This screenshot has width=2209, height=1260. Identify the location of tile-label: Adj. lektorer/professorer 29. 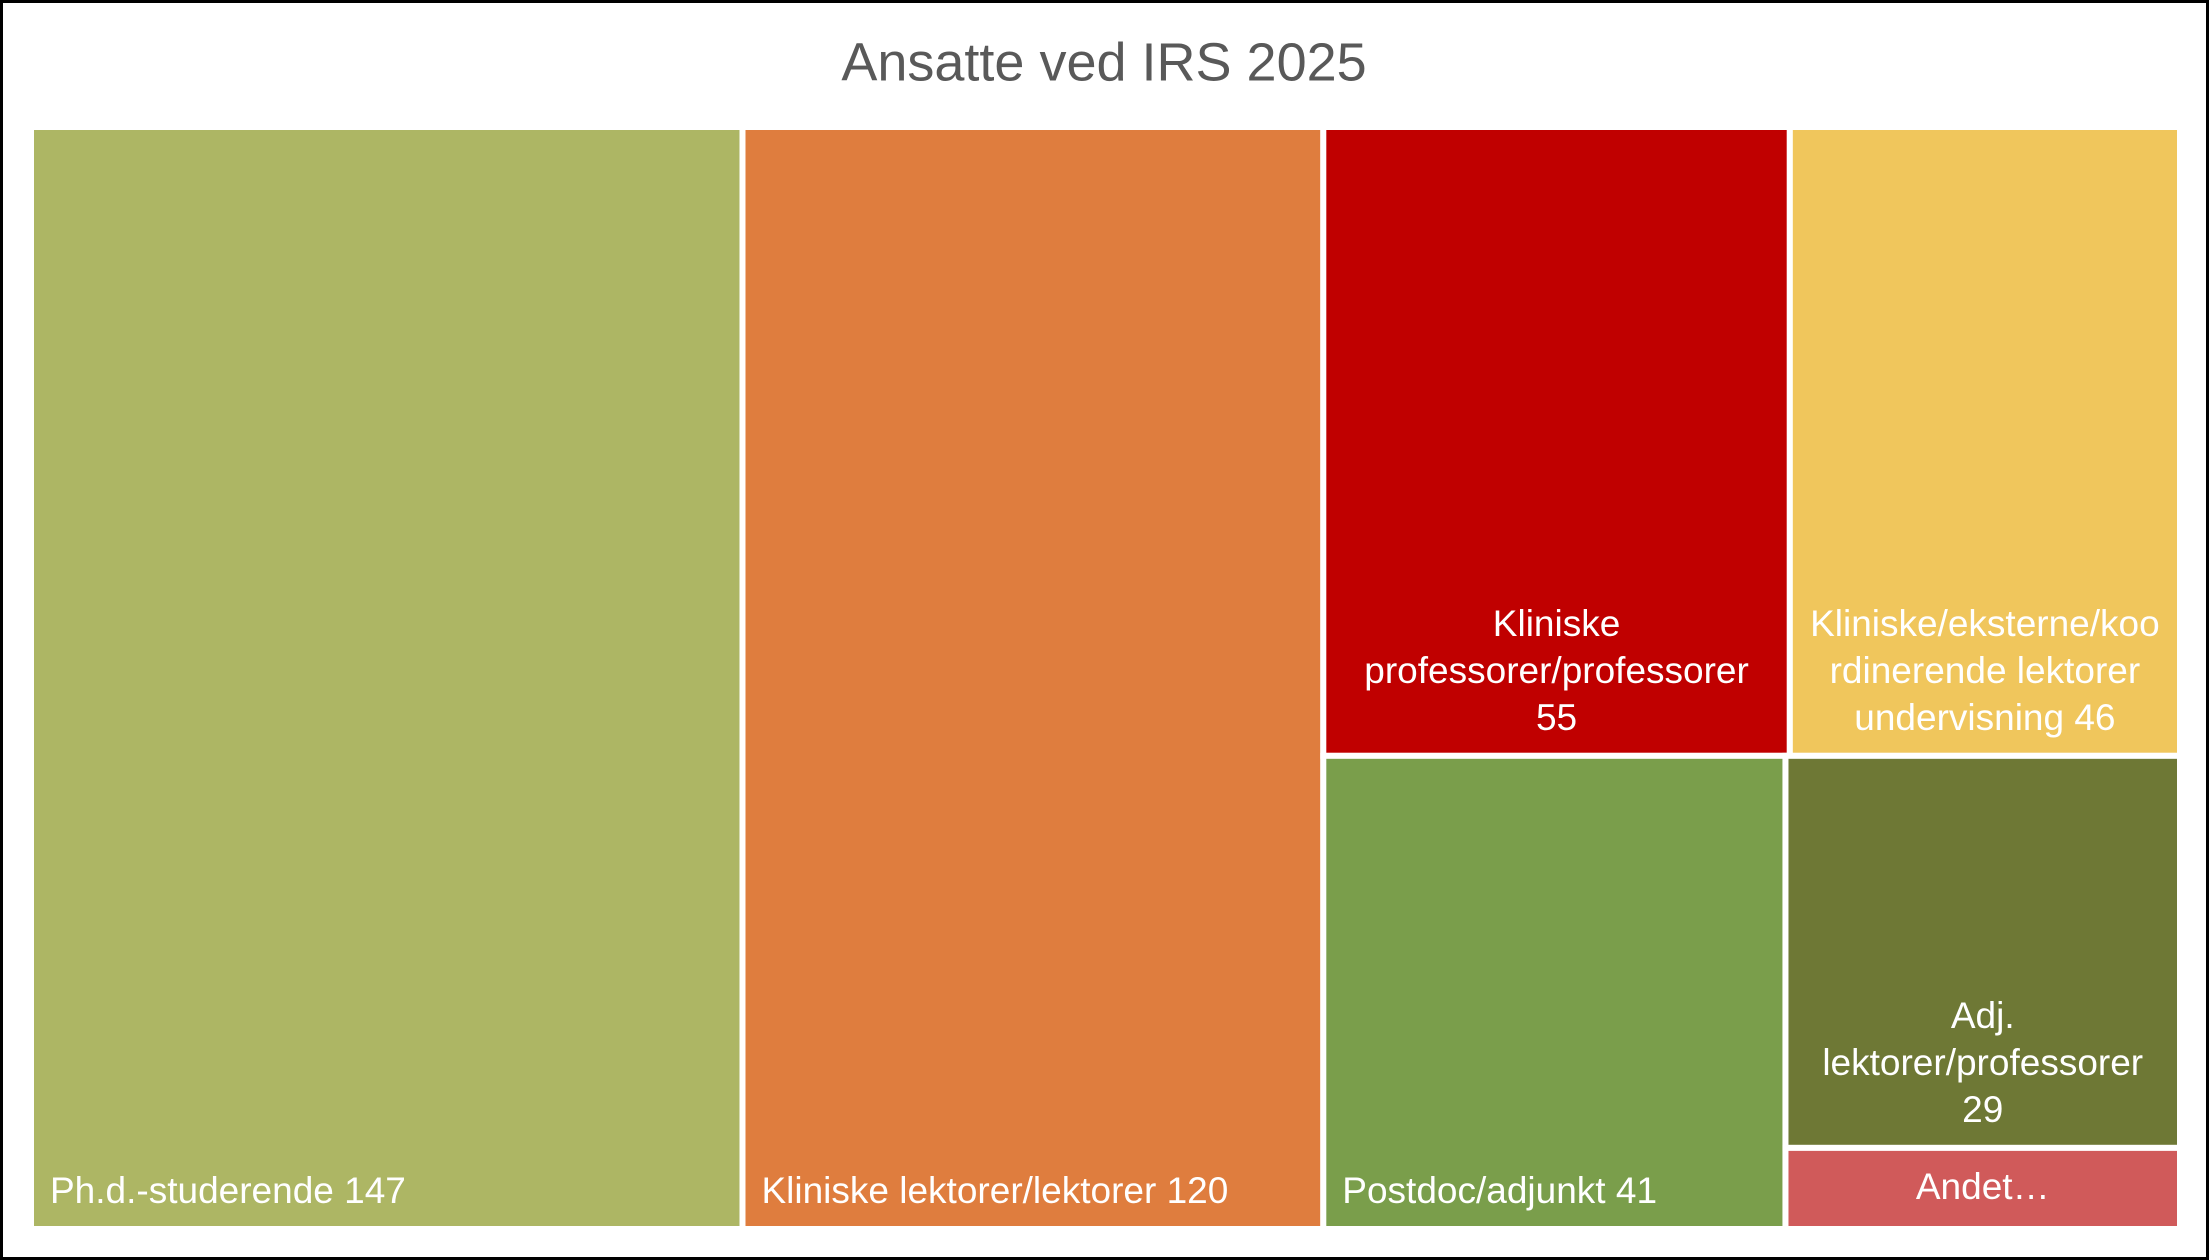
(1982, 952).